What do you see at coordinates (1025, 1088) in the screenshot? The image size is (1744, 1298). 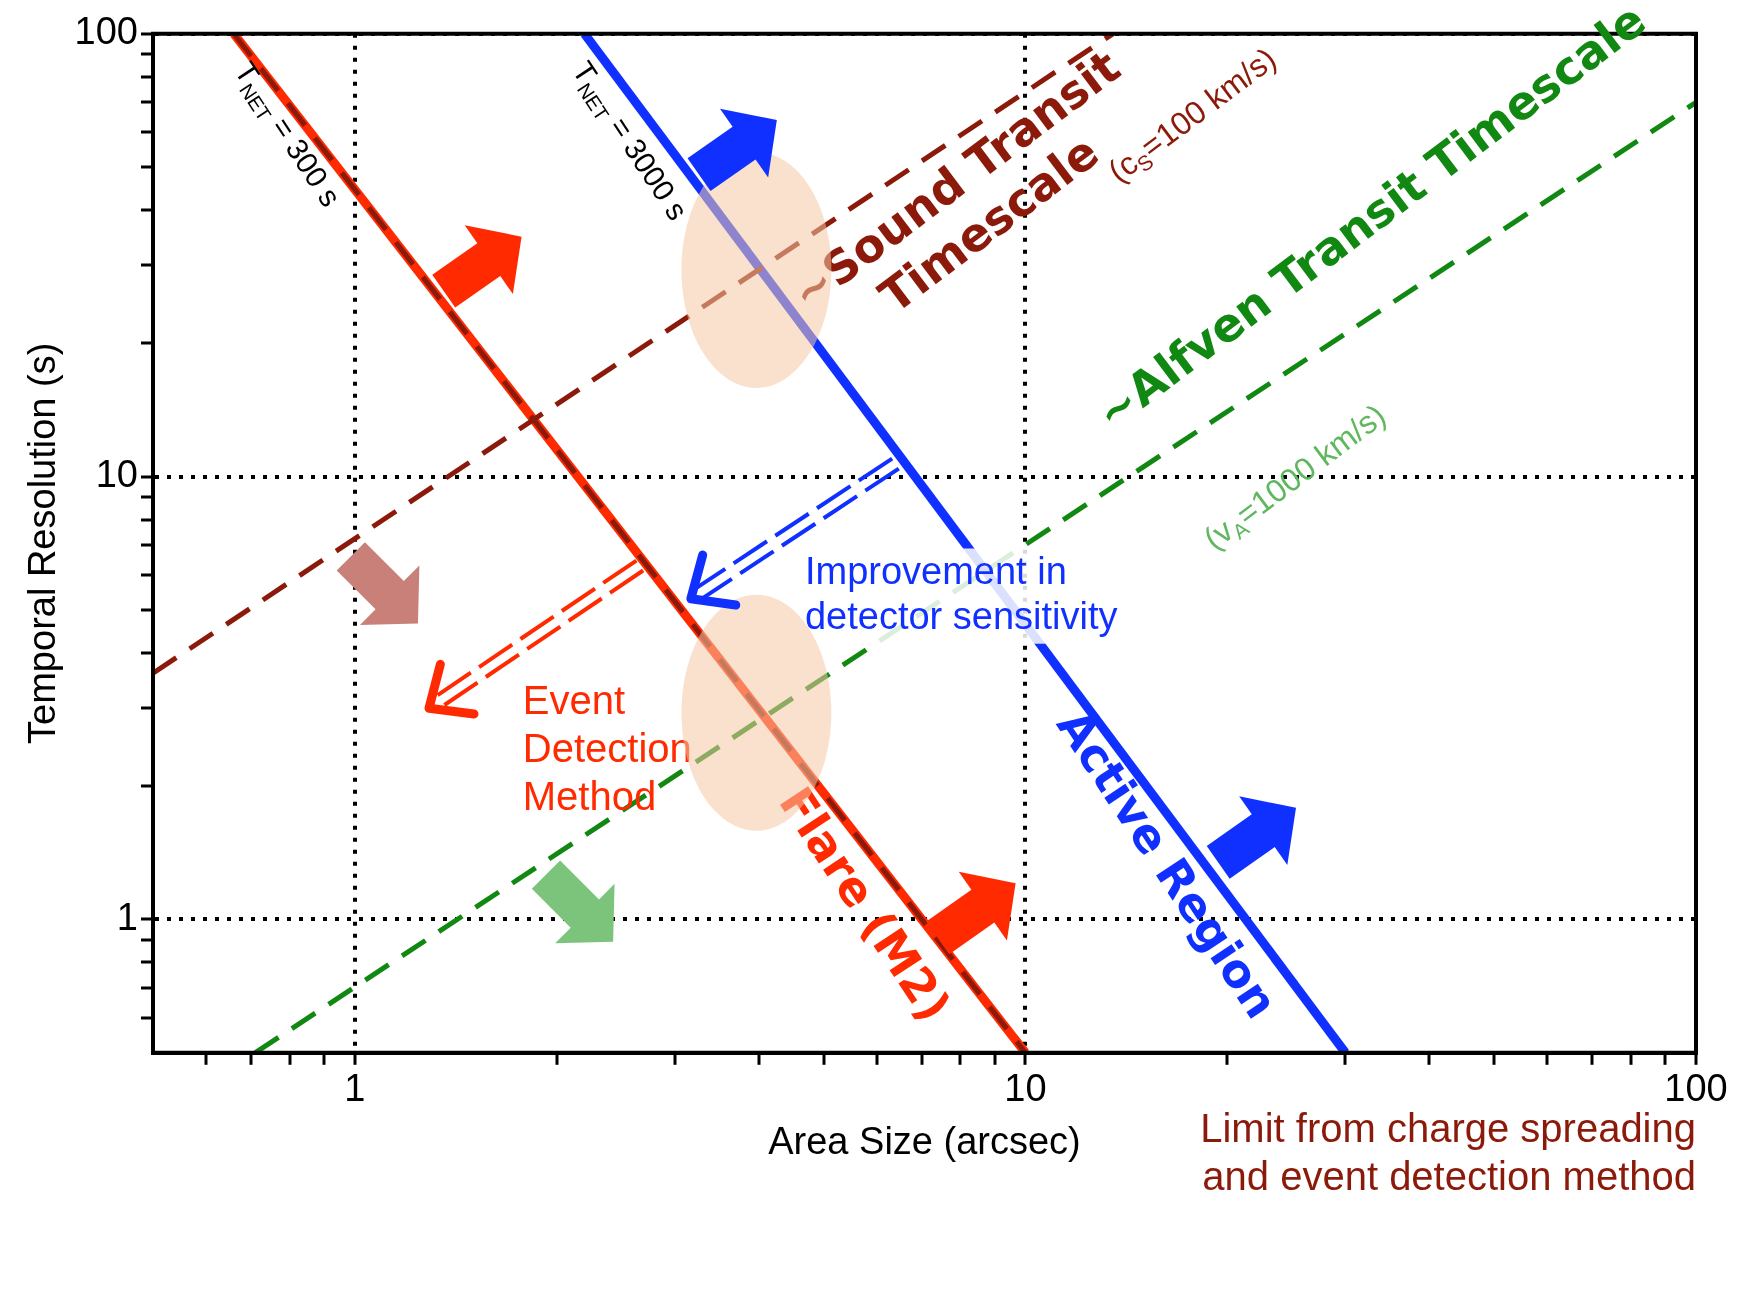 I see `x-tick-label: 10` at bounding box center [1025, 1088].